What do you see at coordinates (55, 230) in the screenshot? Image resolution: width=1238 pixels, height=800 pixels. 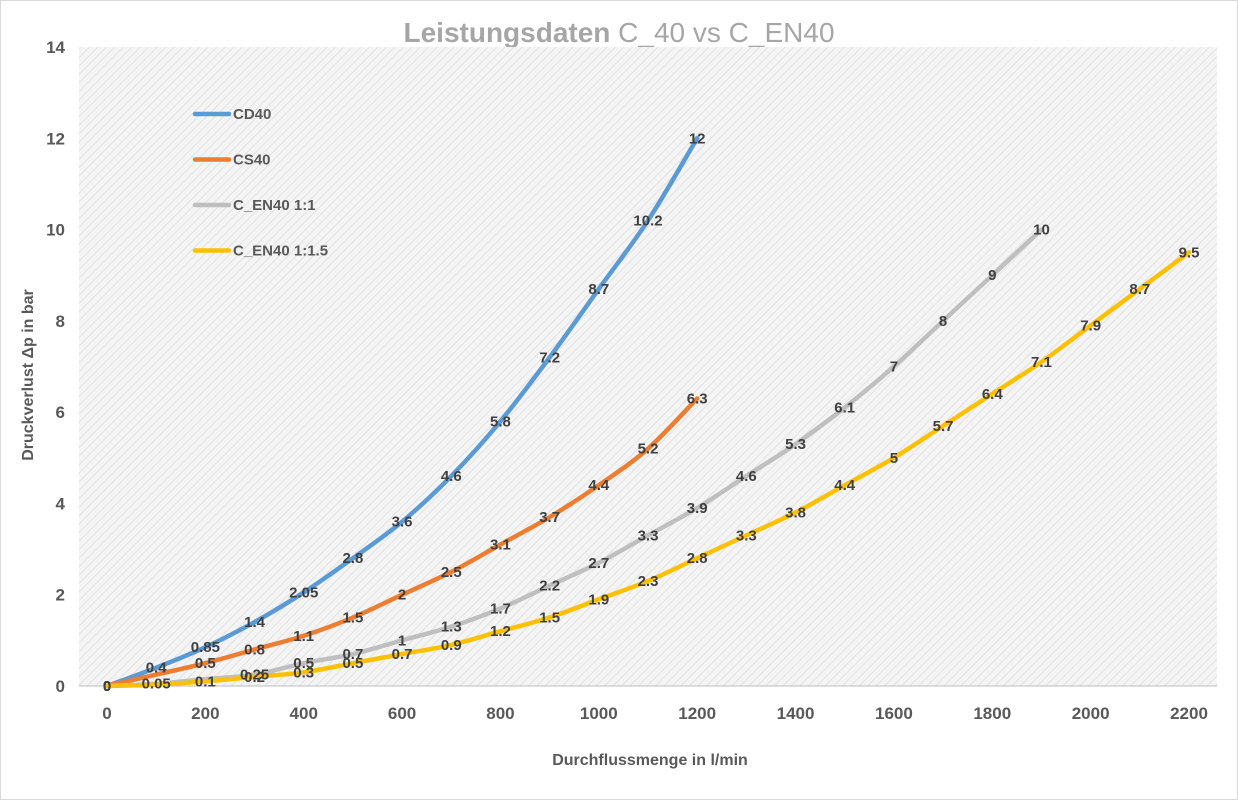 I see `y-tick-label: 10` at bounding box center [55, 230].